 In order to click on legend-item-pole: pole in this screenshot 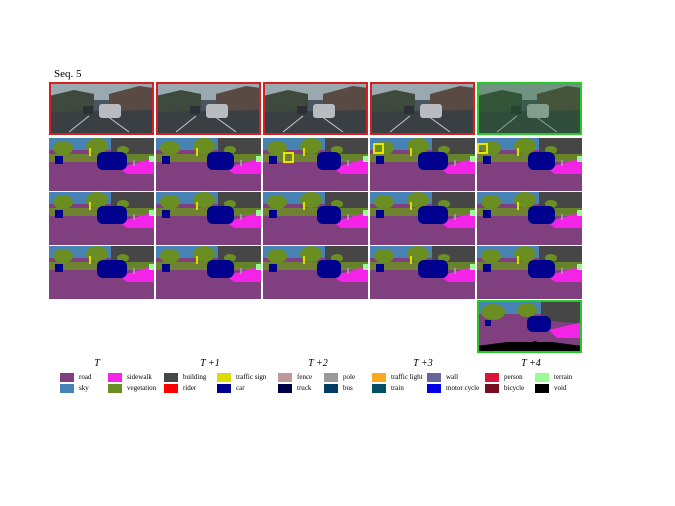, I will do `click(339, 377)`.